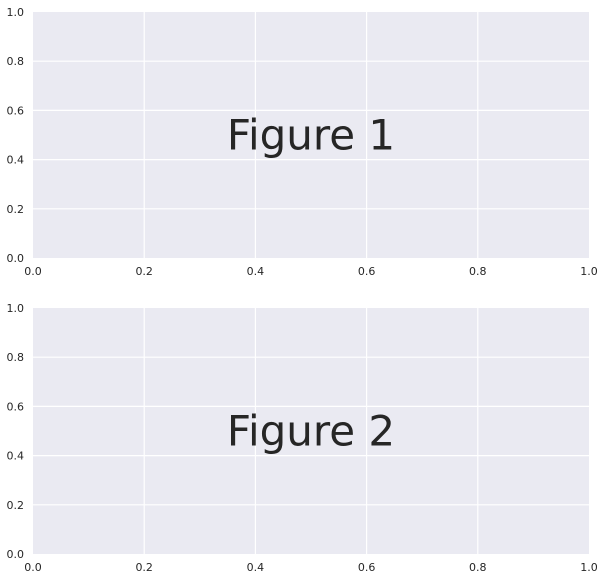 This screenshot has width=605, height=581. Describe the element at coordinates (16, 406) in the screenshot. I see `chart-2-y-tick-label: 0.6` at that location.